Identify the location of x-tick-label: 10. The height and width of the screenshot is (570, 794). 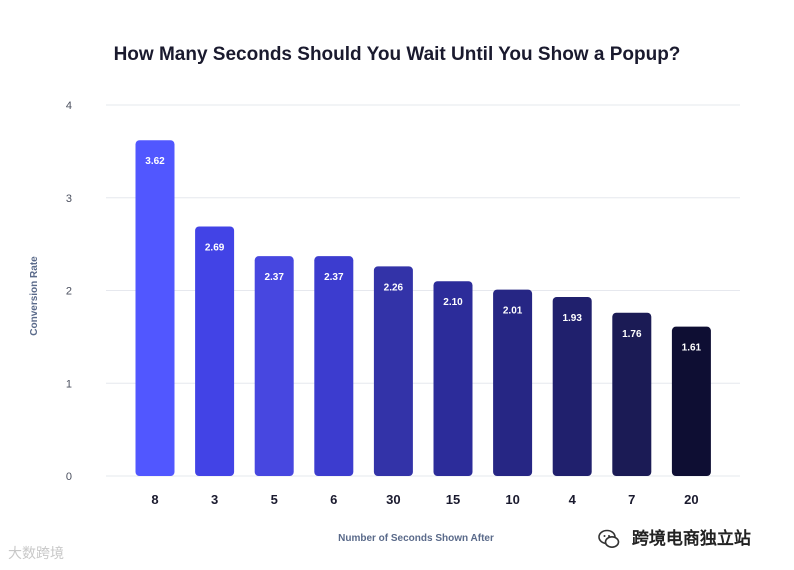
(512, 499).